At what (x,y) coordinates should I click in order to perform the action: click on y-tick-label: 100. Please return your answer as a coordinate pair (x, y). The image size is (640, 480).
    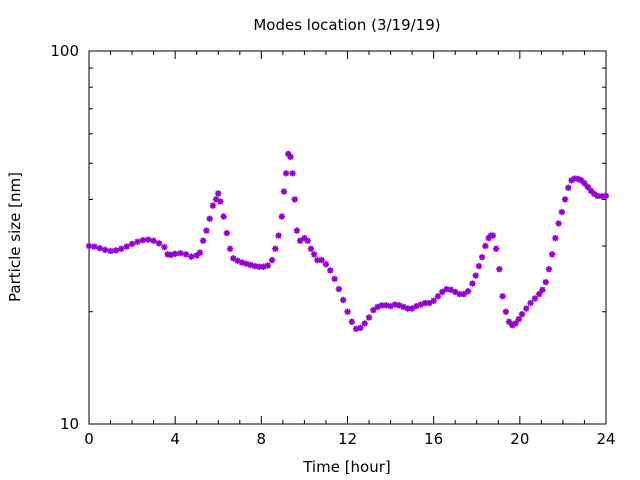
    Looking at the image, I should click on (64, 51).